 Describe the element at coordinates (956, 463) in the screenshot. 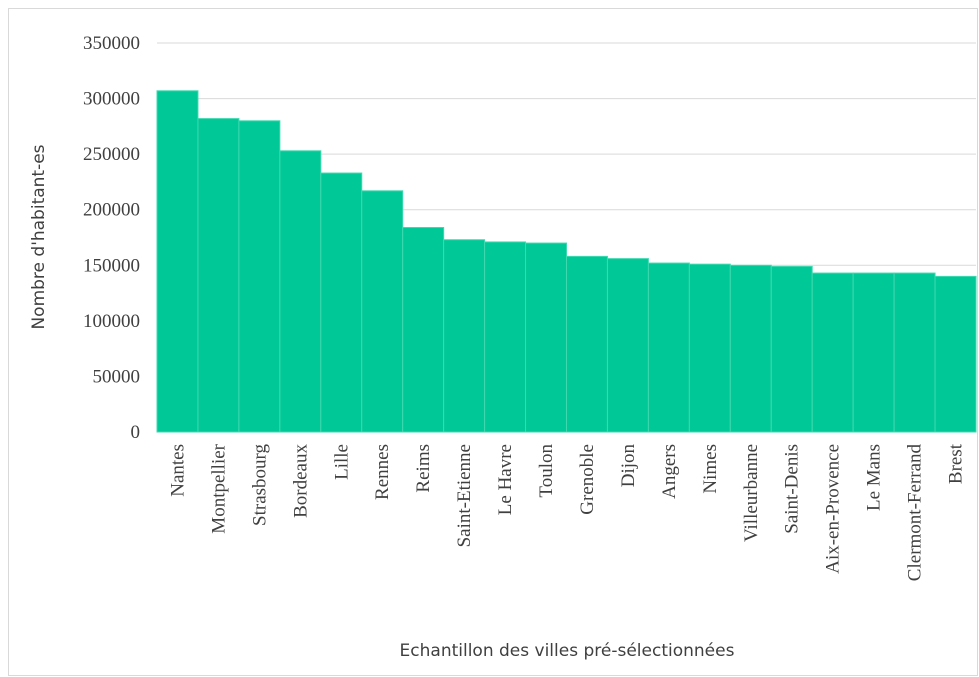

I see `x-tick-label: Brest` at that location.